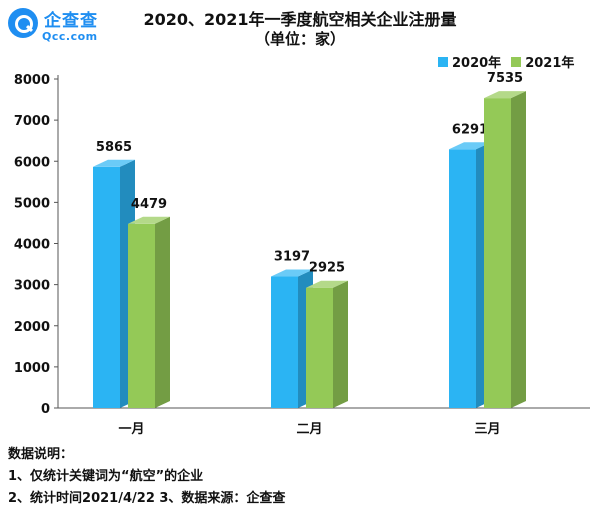 This screenshot has width=600, height=520. Describe the element at coordinates (284, 342) in the screenshot. I see `bar-2020年-二月` at that location.